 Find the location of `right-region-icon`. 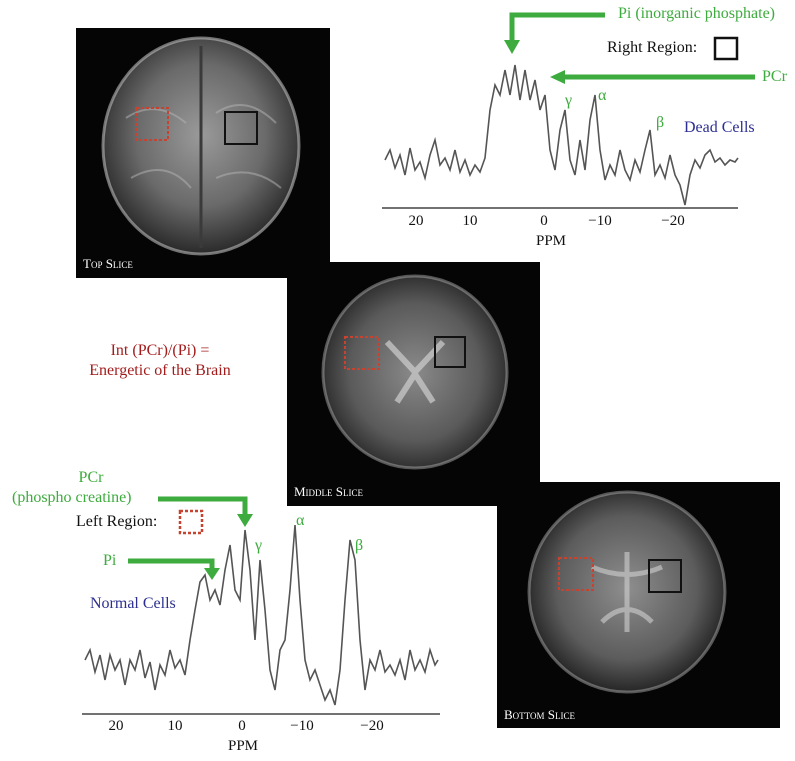

right-region-icon is located at coordinates (726, 48).